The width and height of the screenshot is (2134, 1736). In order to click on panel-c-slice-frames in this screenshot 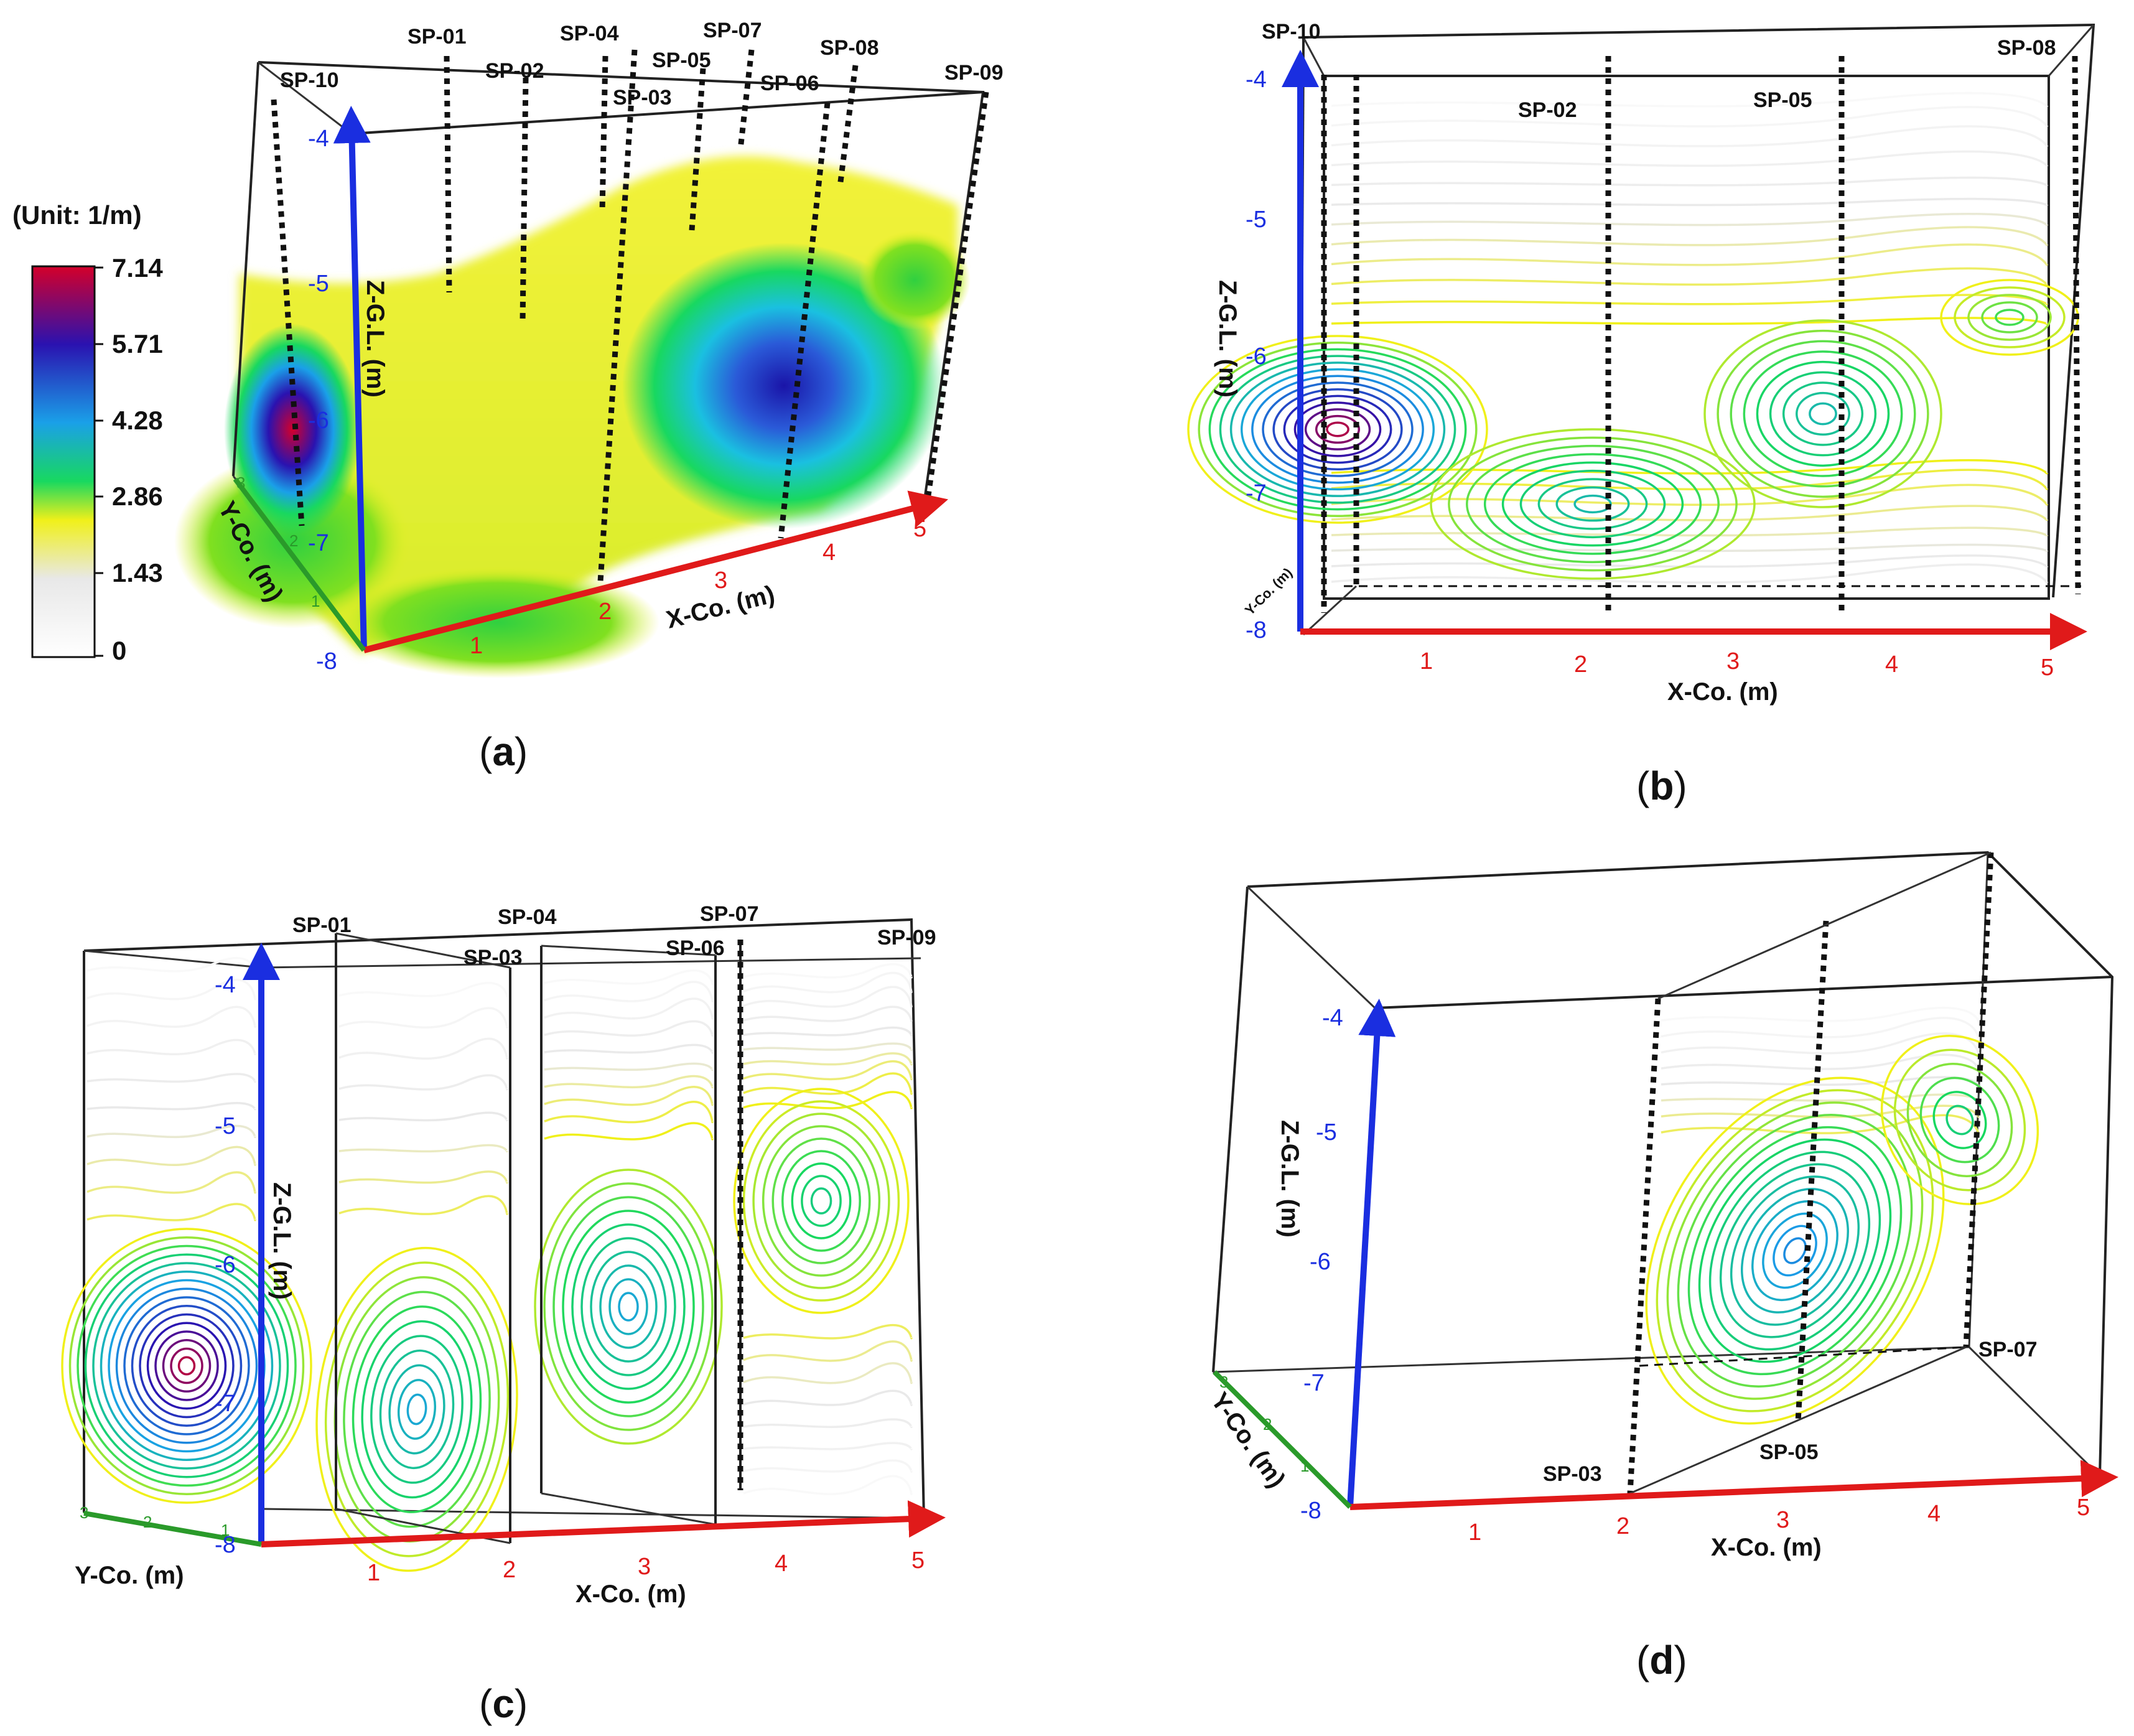, I will do `click(539, 1238)`.